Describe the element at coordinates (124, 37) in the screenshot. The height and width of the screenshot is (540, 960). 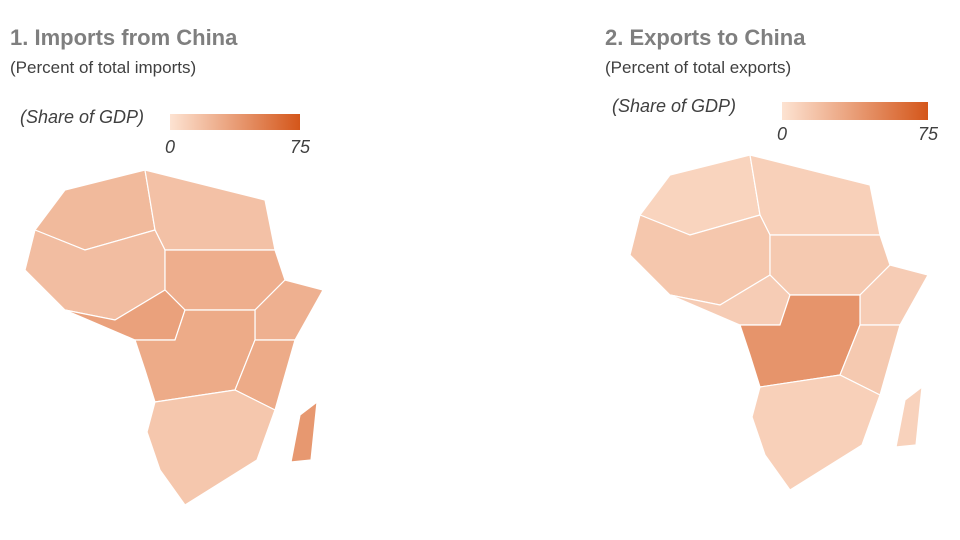
I see `map-title: 1. Imports from China` at that location.